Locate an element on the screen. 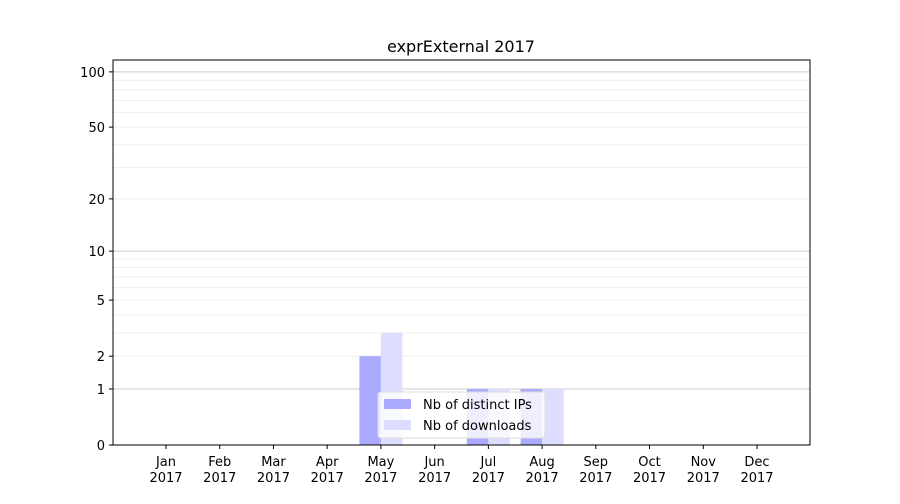 This screenshot has height=504, width=900. y-tick-label: 2 is located at coordinates (101, 357).